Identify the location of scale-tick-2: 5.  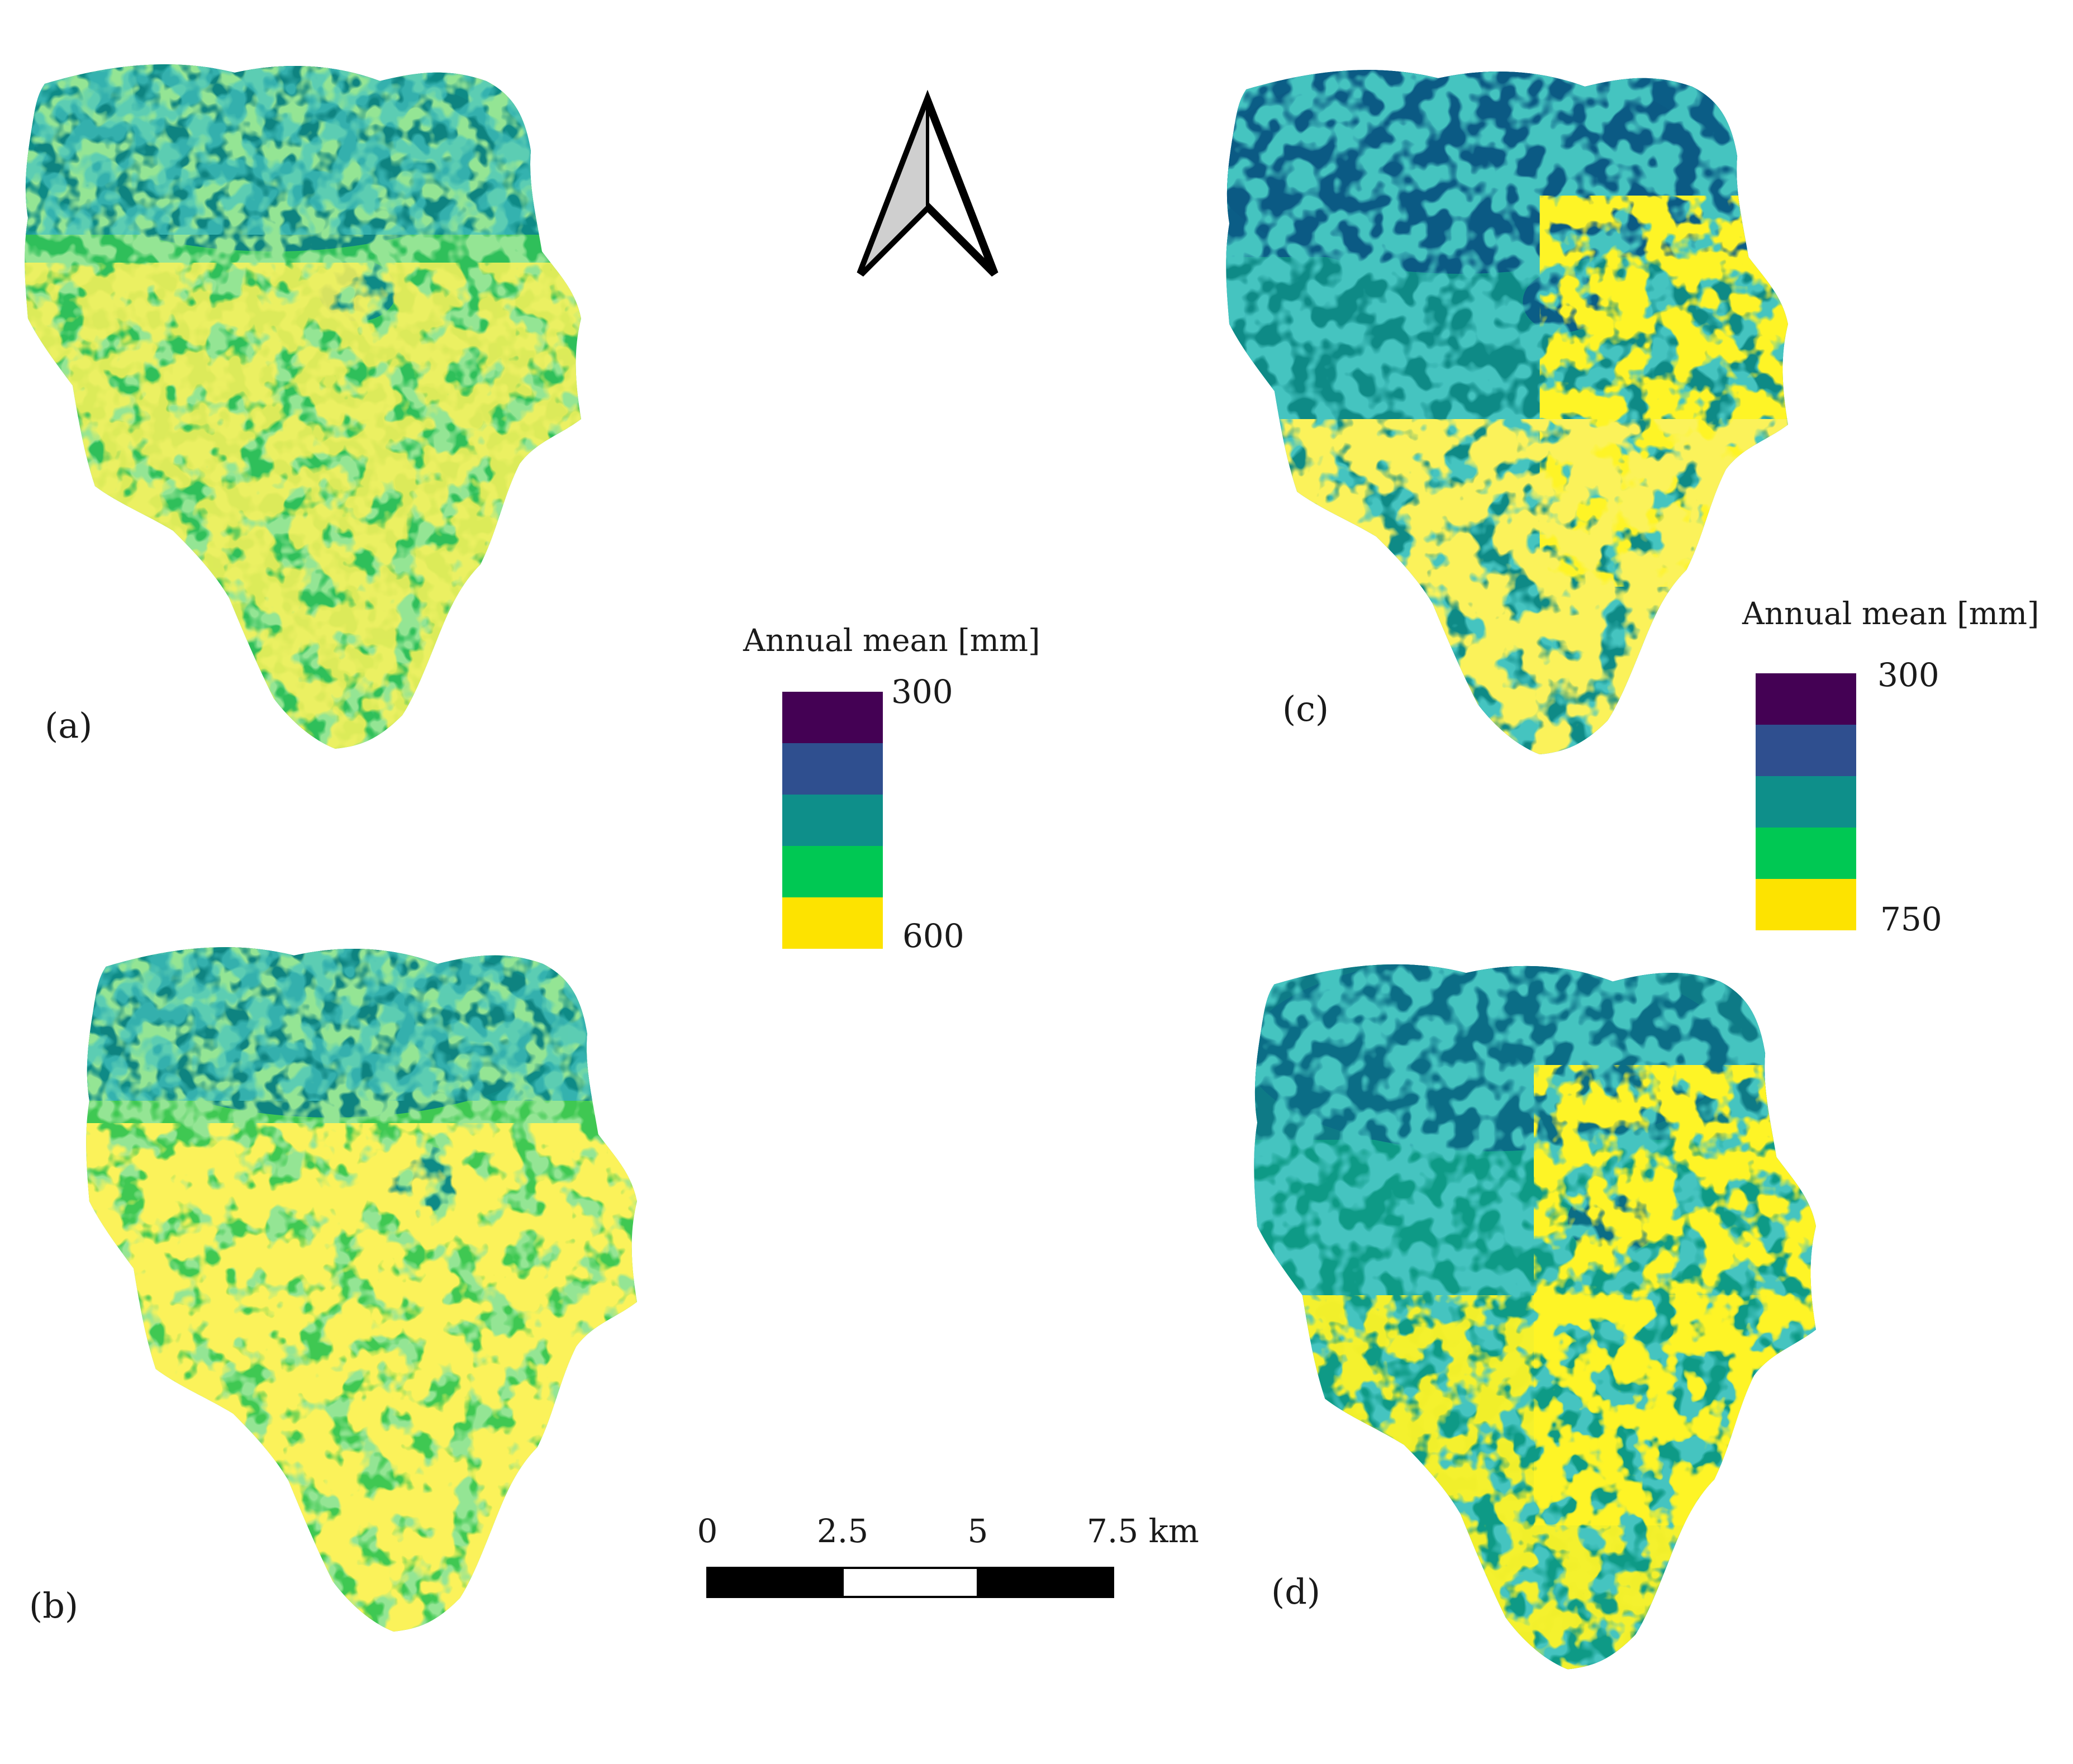
(978, 1531).